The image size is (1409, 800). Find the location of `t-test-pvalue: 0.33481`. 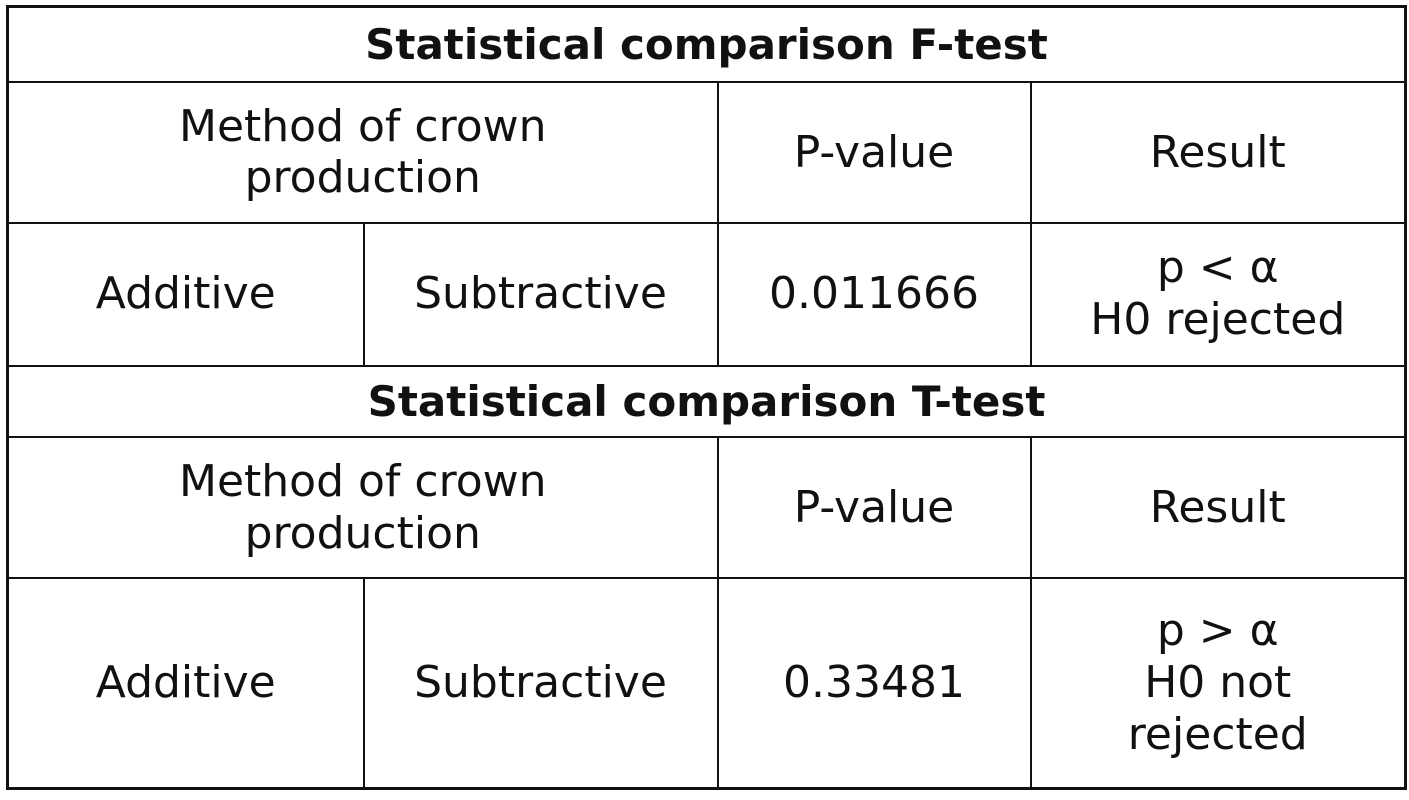

t-test-pvalue: 0.33481 is located at coordinates (874, 683).